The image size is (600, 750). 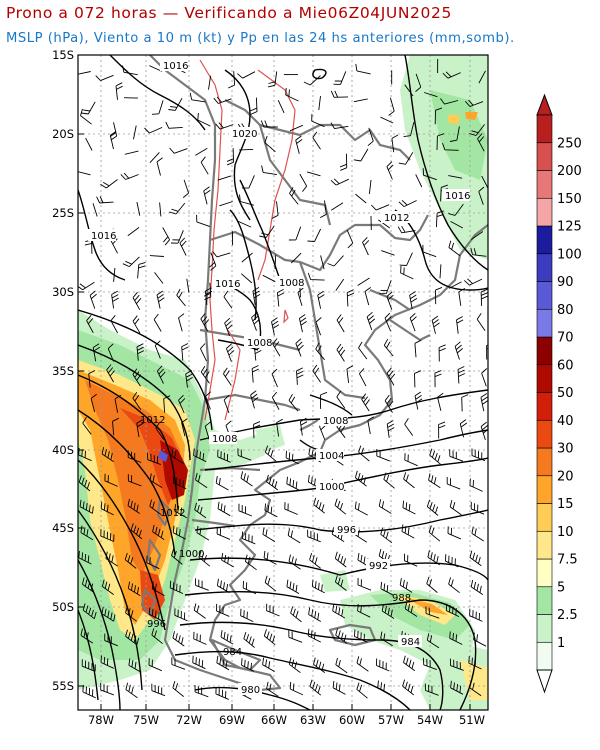 I want to click on lat-label: 35S, so click(x=63, y=371).